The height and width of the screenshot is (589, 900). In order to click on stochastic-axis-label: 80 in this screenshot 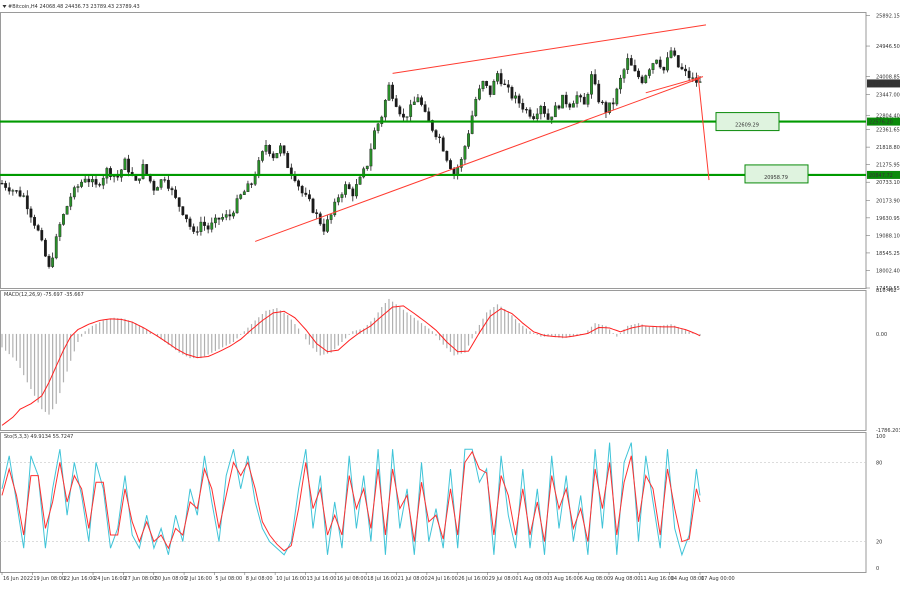, I will do `click(879, 463)`.